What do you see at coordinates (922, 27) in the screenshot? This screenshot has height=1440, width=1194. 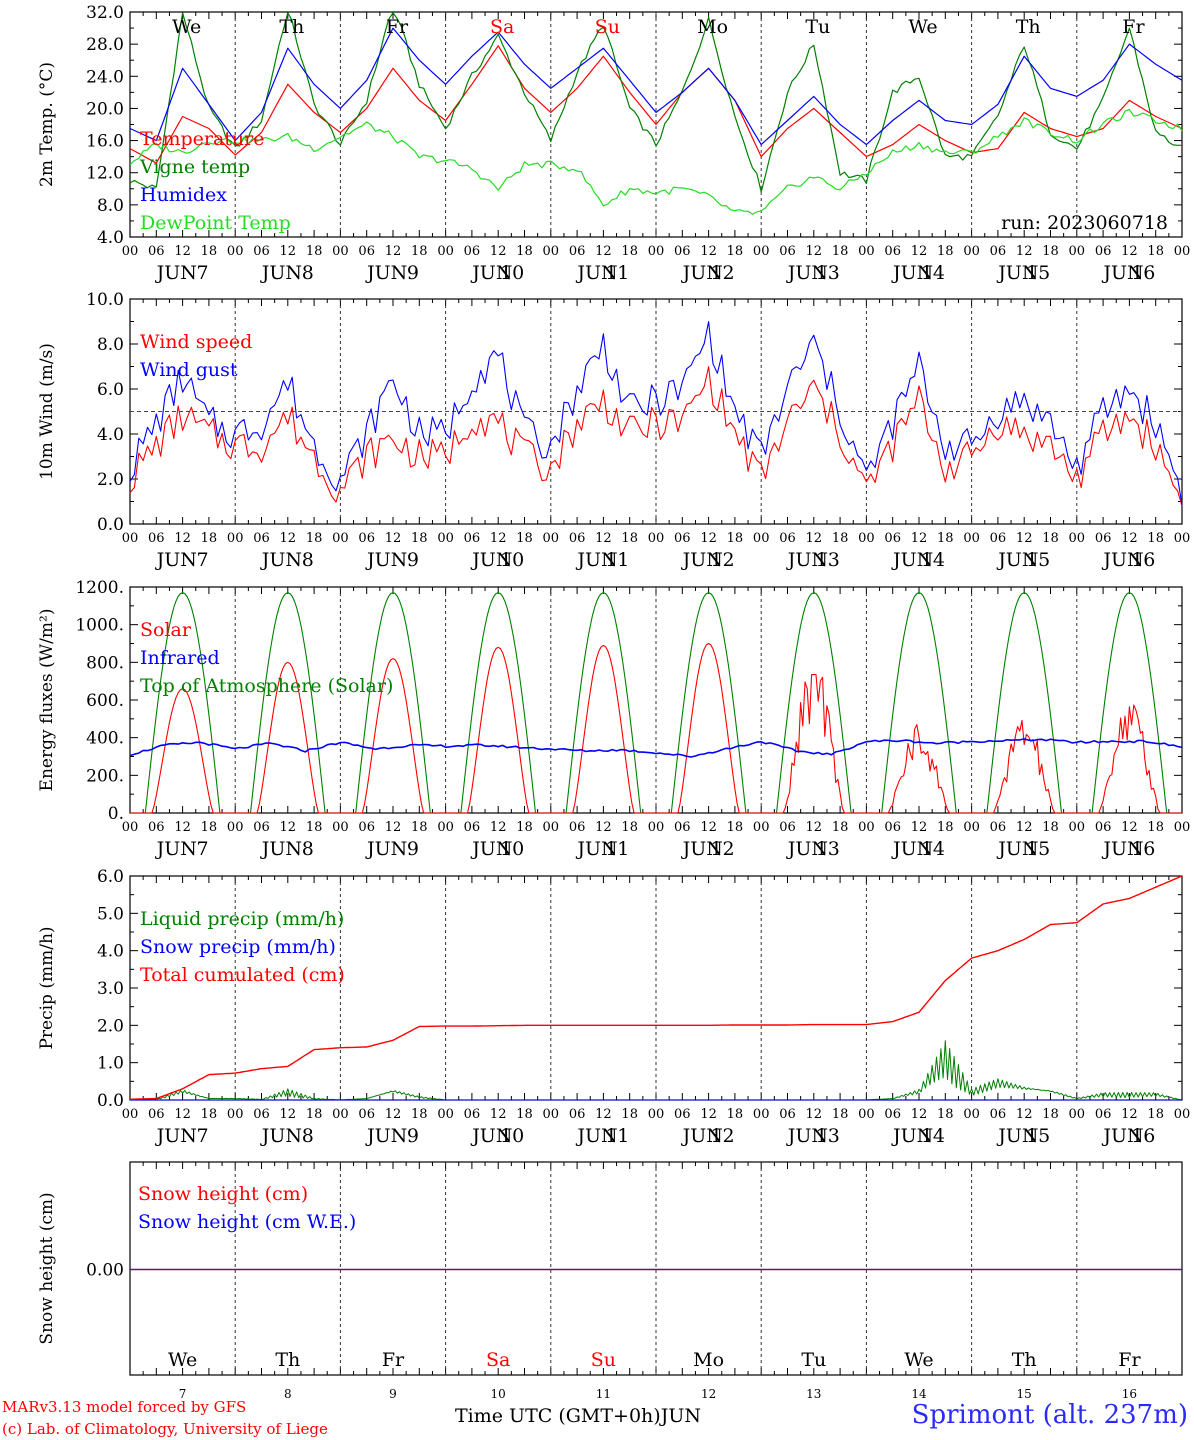 I see `day-name-top: We` at bounding box center [922, 27].